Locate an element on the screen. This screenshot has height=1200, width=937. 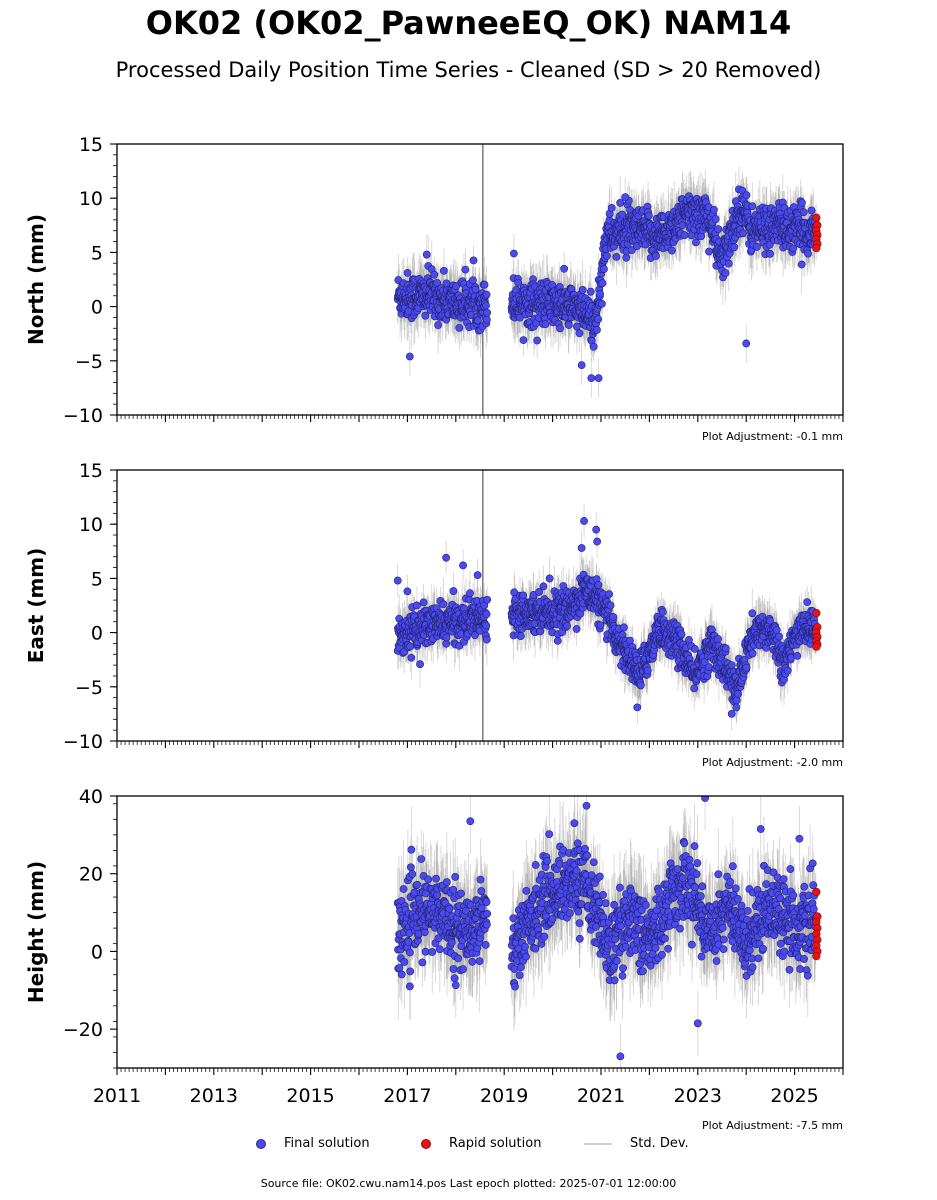
y-tick-label: 5 is located at coordinates (97, 253).